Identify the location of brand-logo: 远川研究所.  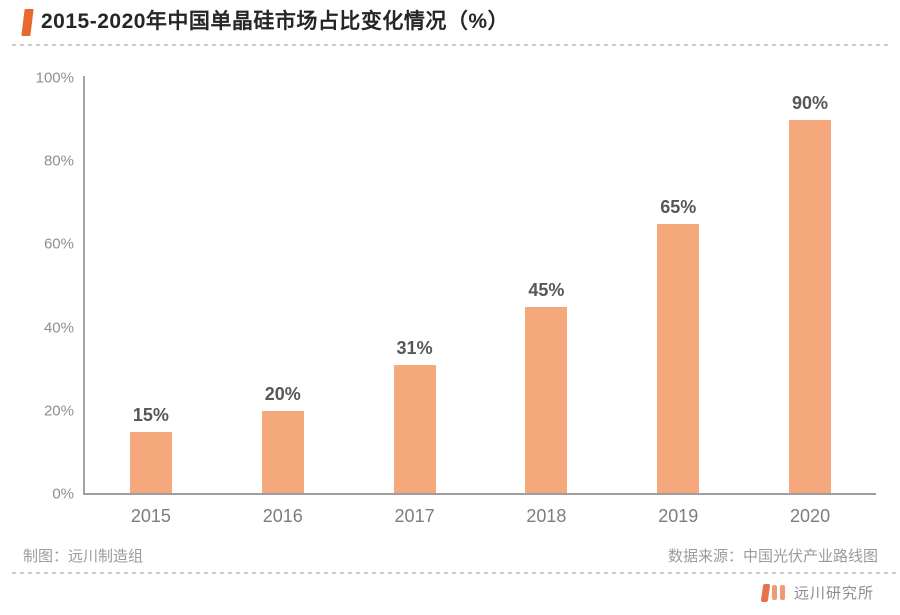
(817, 592).